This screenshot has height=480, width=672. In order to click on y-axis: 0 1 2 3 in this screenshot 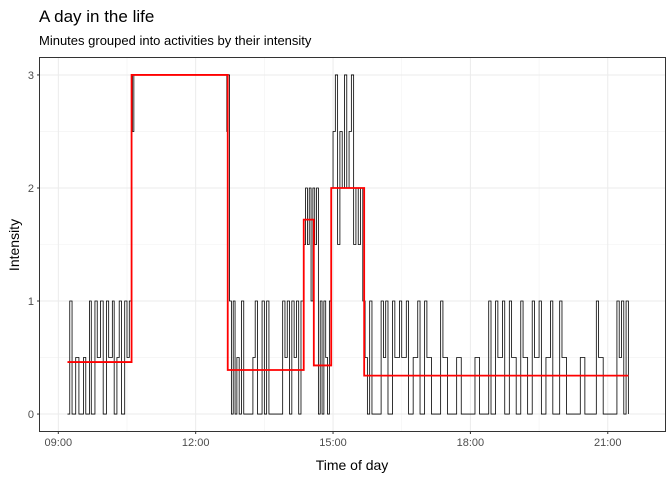, I will do `click(34, 245)`.